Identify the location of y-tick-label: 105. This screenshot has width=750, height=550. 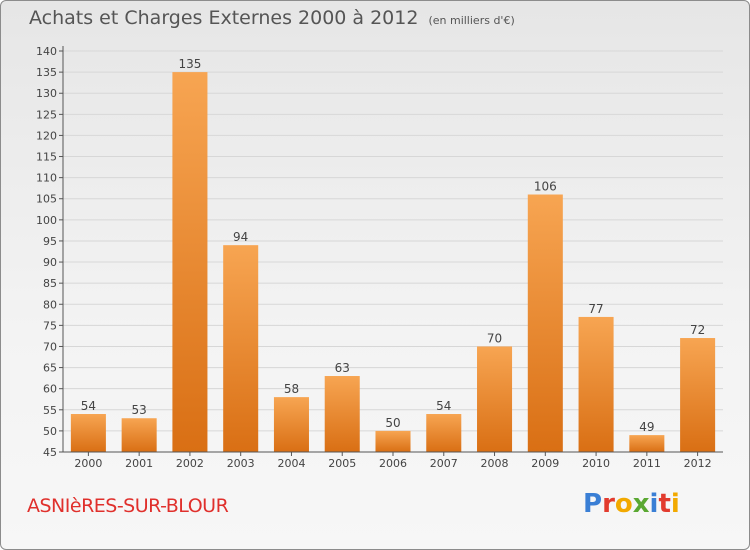
(46, 199).